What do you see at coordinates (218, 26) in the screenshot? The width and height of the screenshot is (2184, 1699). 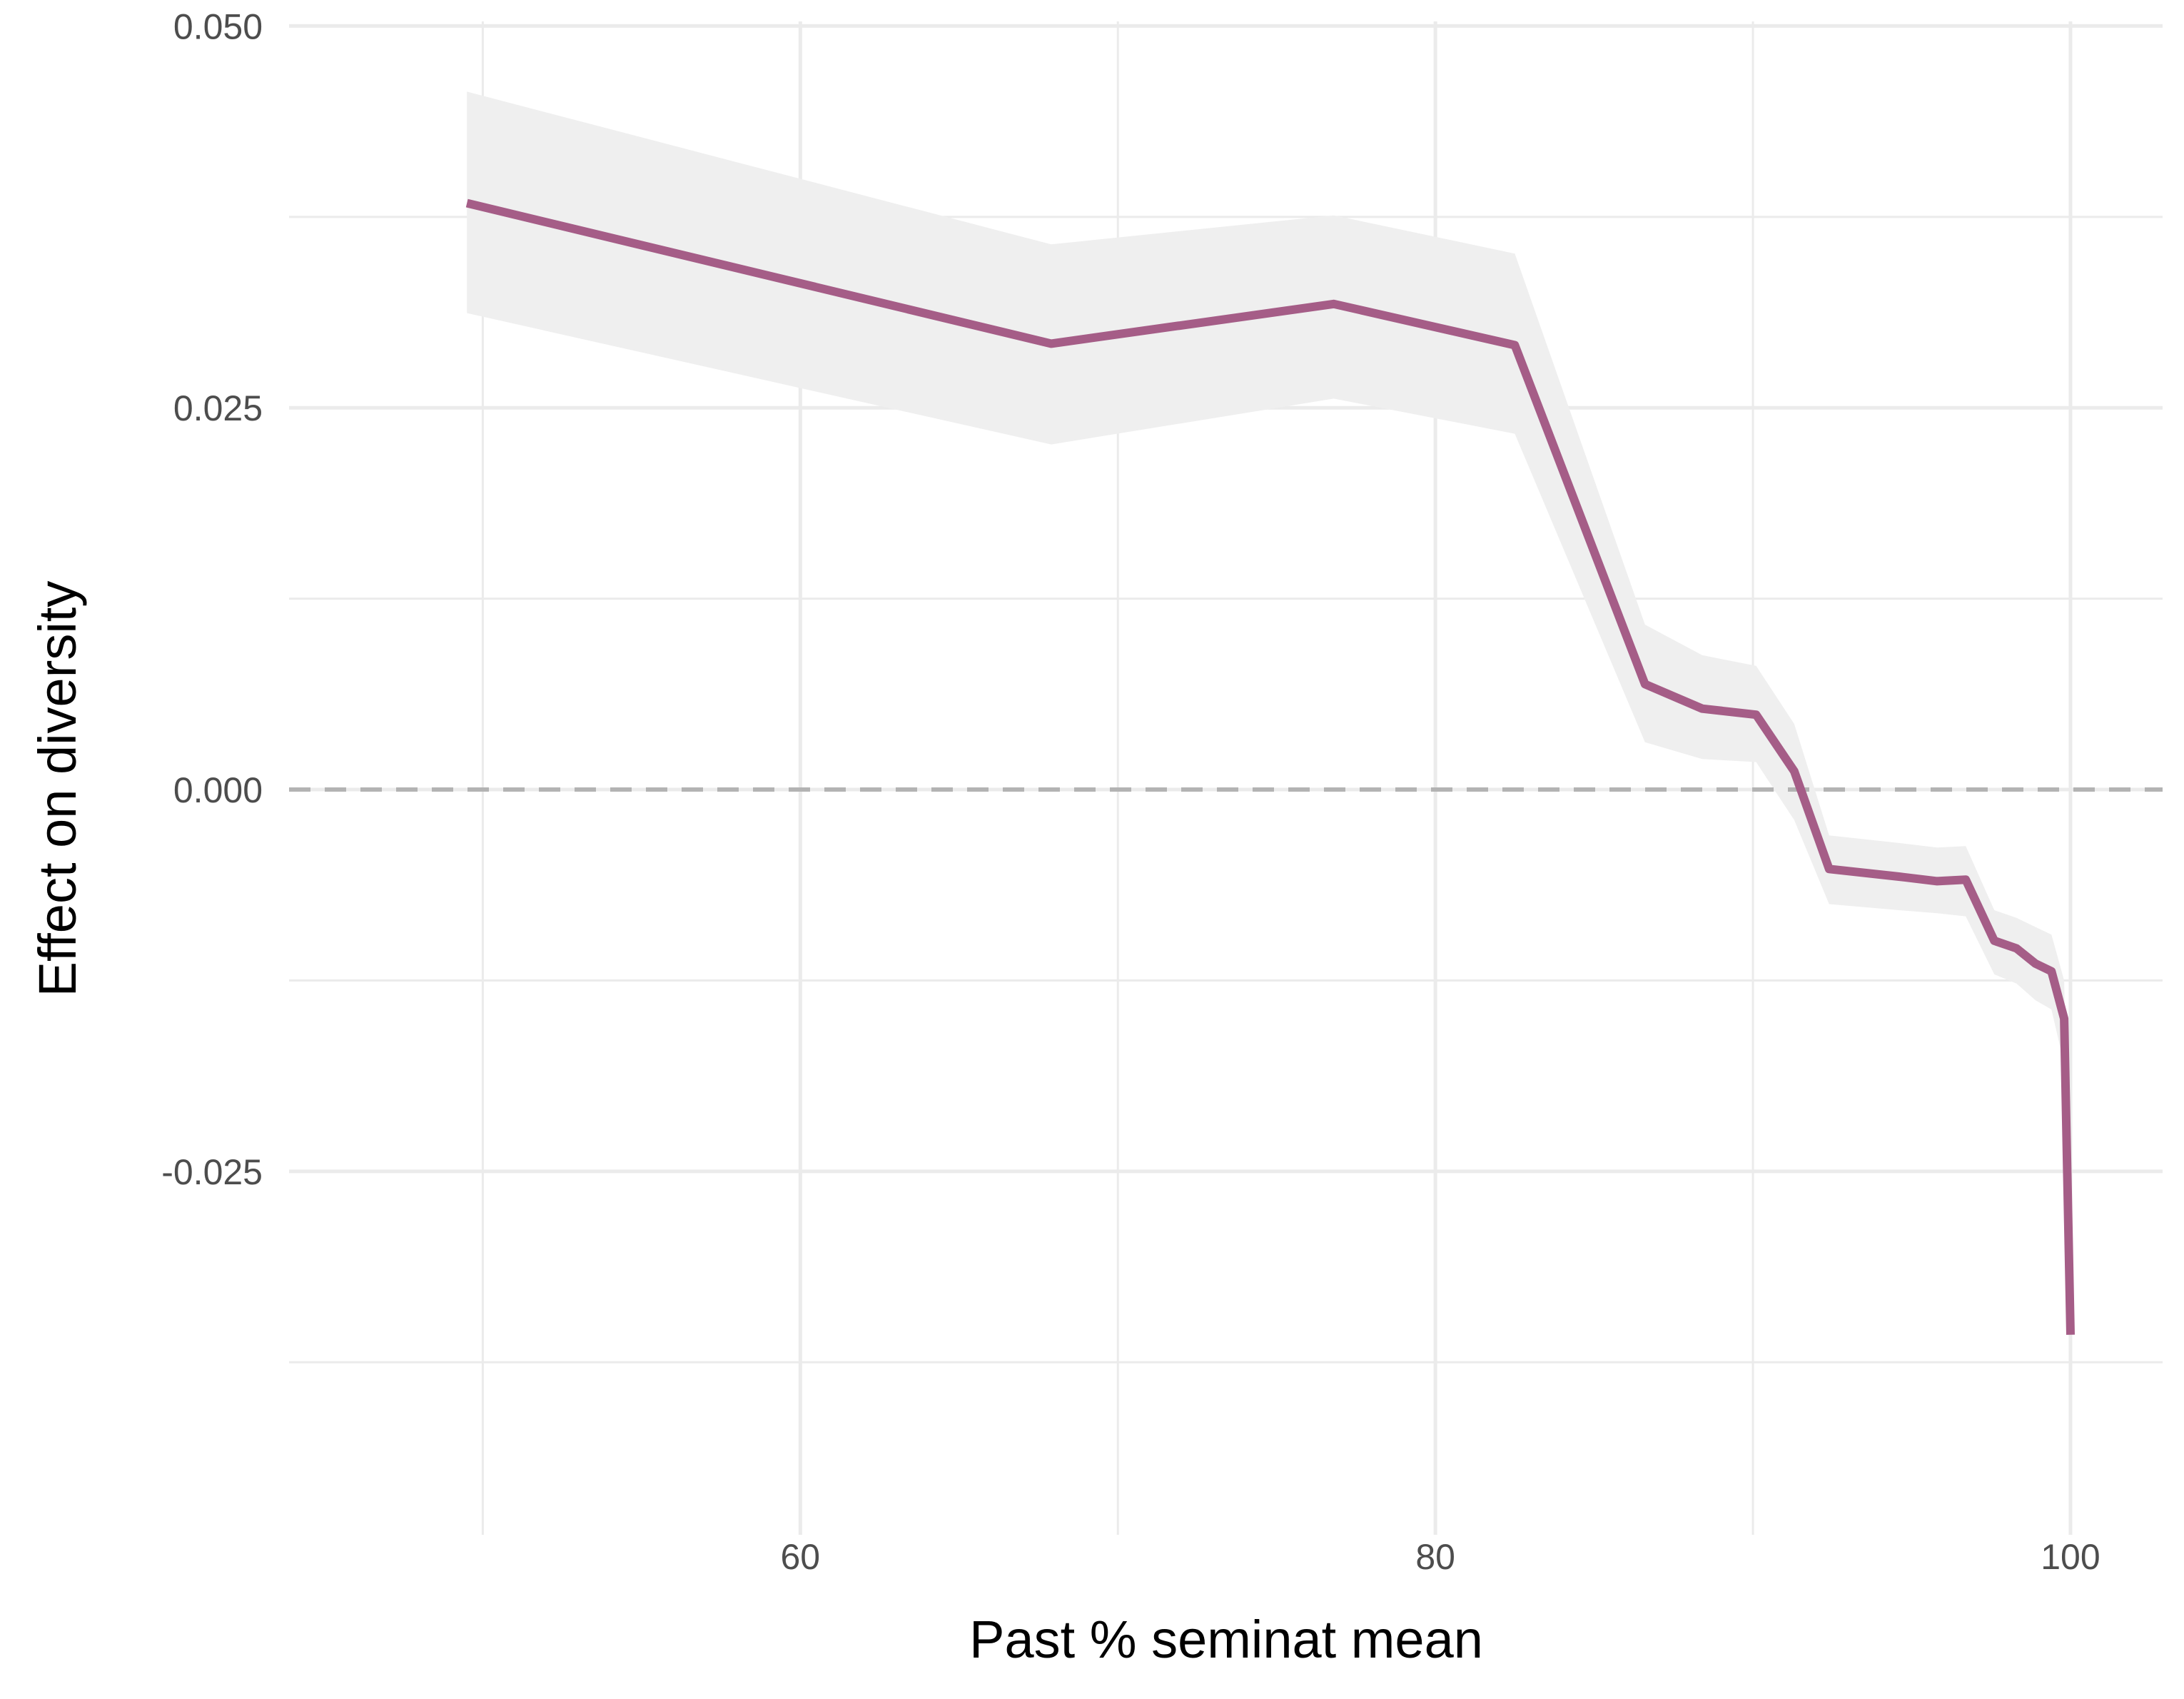 I see `y-tick-label: 0.050` at bounding box center [218, 26].